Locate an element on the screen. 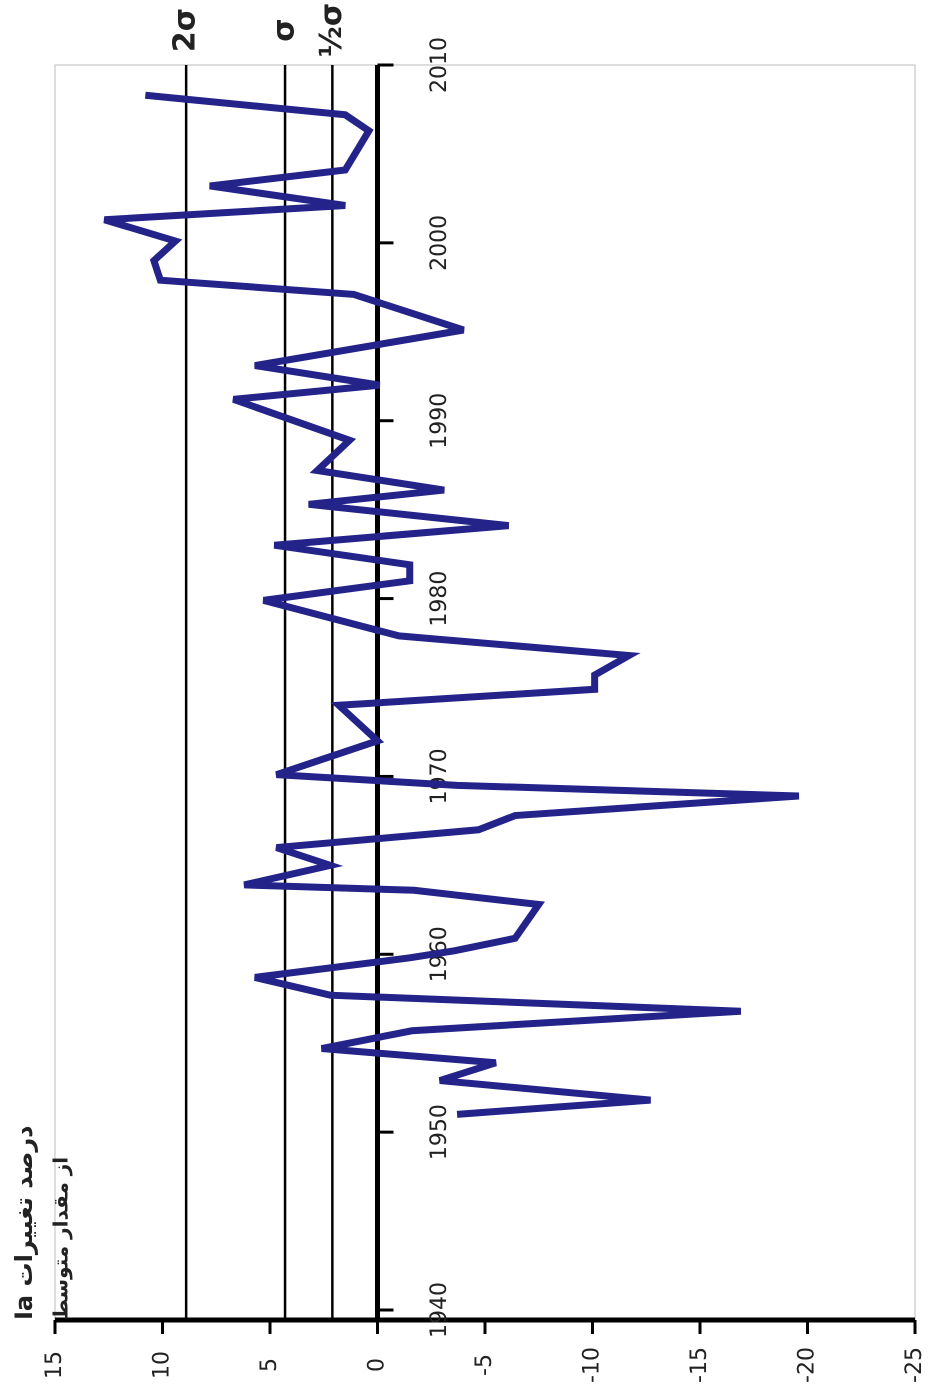 The image size is (934, 1387). y-tick-label: -10 is located at coordinates (592, 1365).